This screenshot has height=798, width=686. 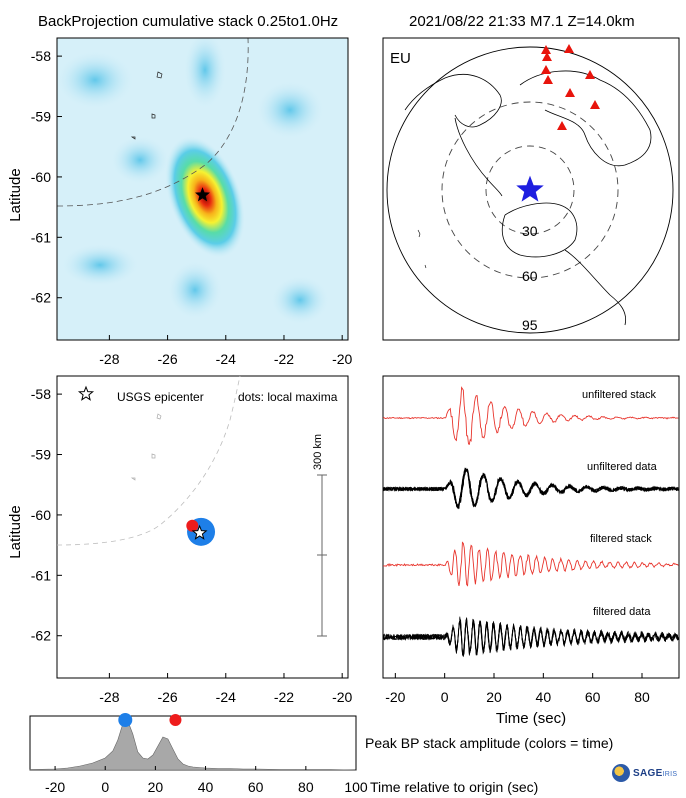 What do you see at coordinates (284, 697) in the screenshot?
I see `x-tick-label: -22` at bounding box center [284, 697].